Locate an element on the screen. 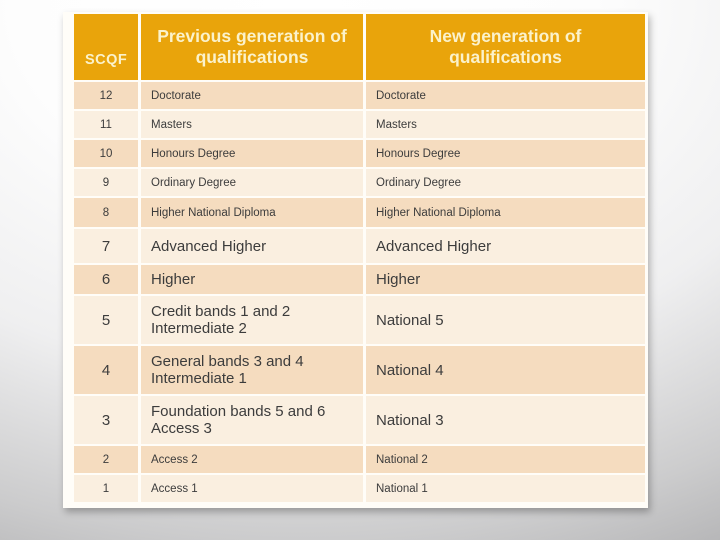 This screenshot has height=540, width=720. new-qualification-cell: Doctorate is located at coordinates (505, 95).